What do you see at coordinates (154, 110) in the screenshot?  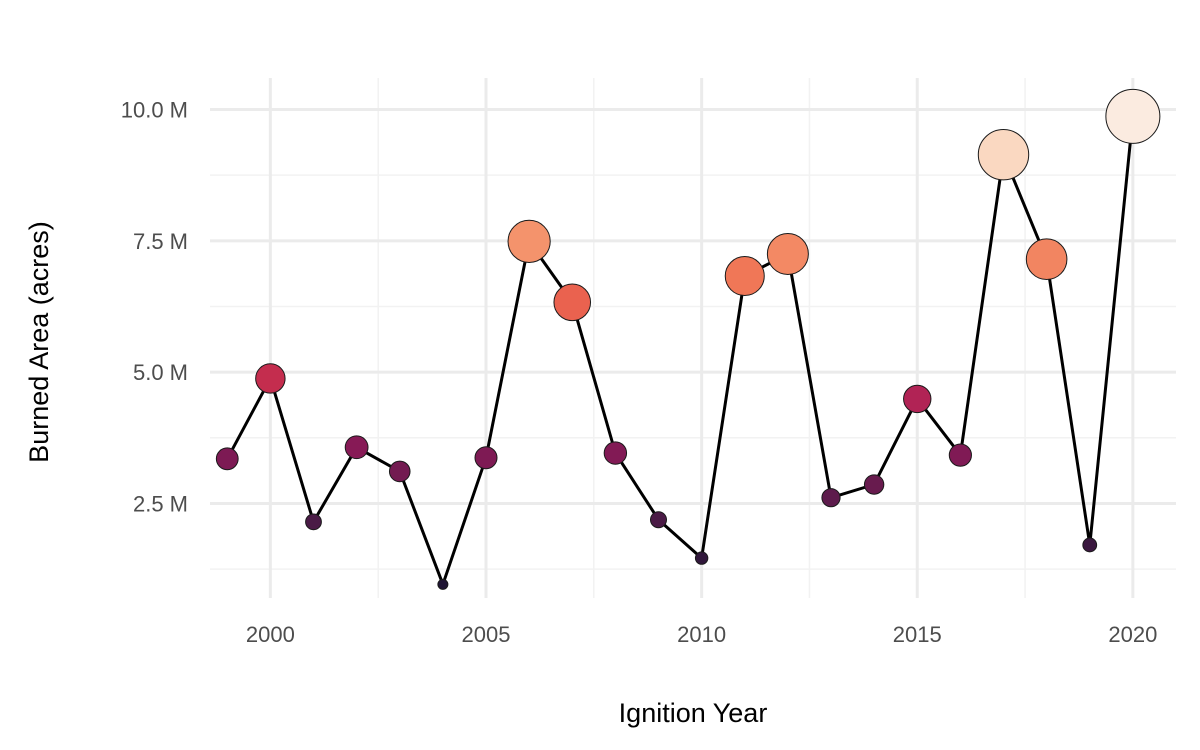 I see `y-tick-label: 10.0 M` at bounding box center [154, 110].